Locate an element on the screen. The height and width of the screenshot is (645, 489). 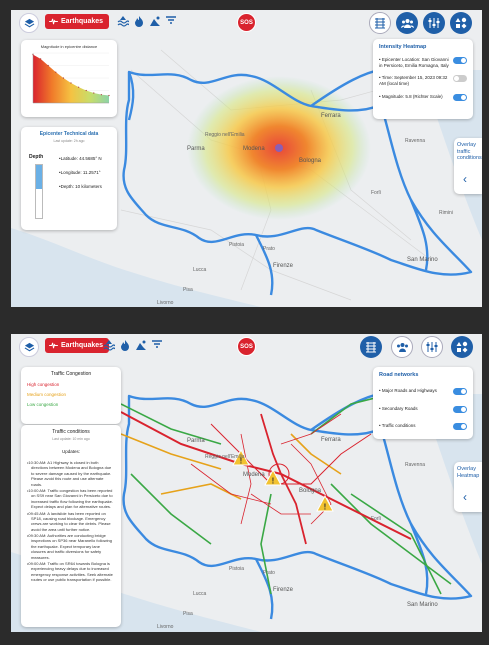
updates-heading: Updates: is located at coordinates (70, 451).